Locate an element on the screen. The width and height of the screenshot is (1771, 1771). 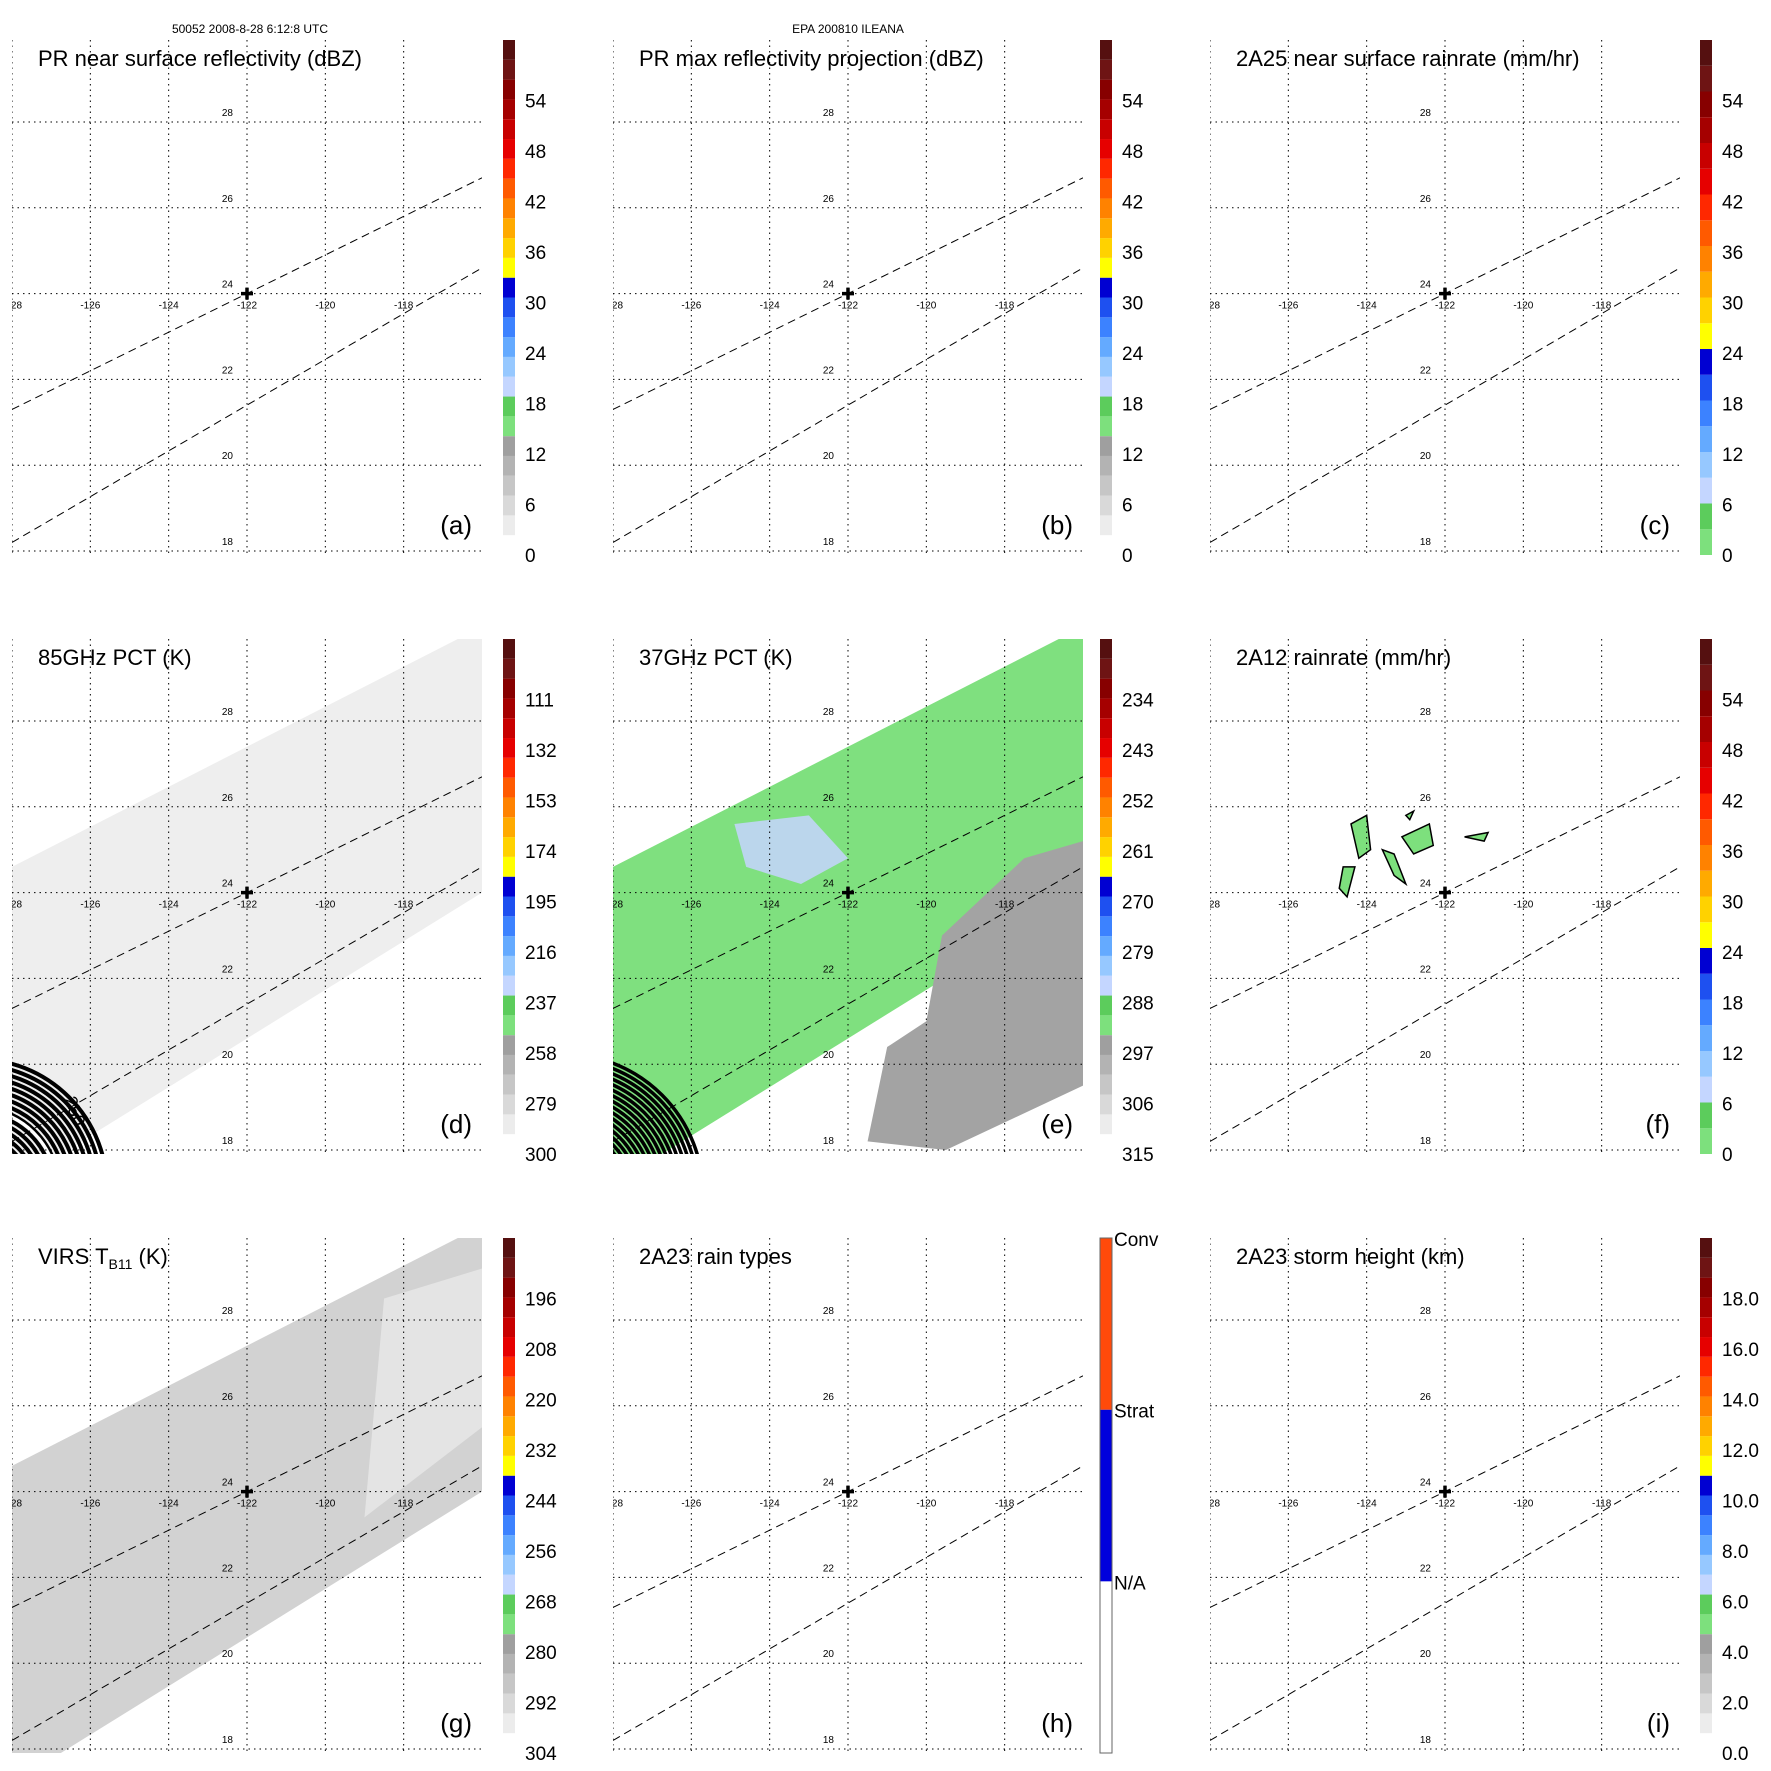
colorbar-tick-label: 300 is located at coordinates (541, 1155).